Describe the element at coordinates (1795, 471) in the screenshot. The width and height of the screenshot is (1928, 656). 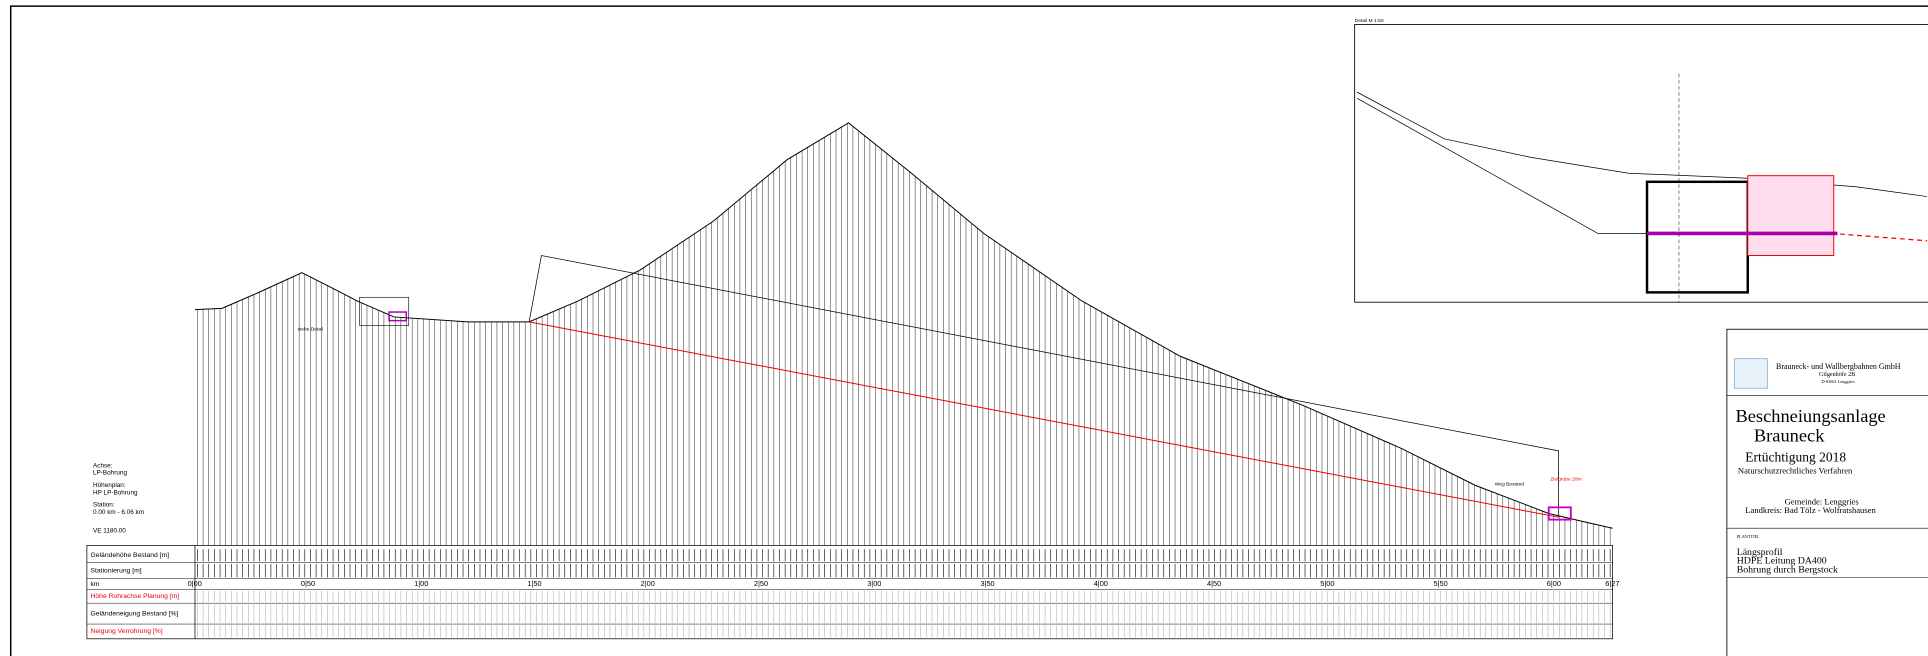
I see `project: Naturschutzrechtliches Verfahren` at that location.